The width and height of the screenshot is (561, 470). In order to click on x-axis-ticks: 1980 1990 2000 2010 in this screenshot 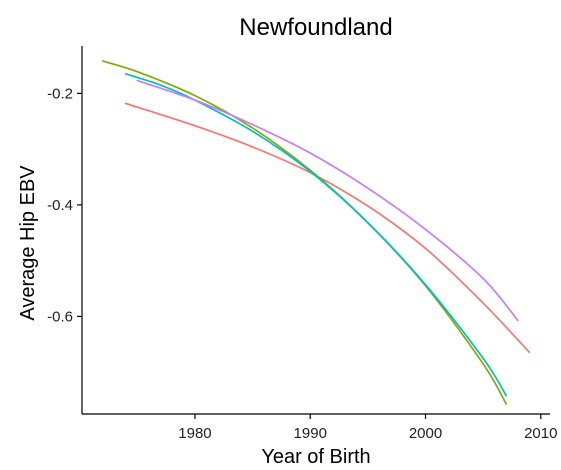, I will do `click(367, 428)`.